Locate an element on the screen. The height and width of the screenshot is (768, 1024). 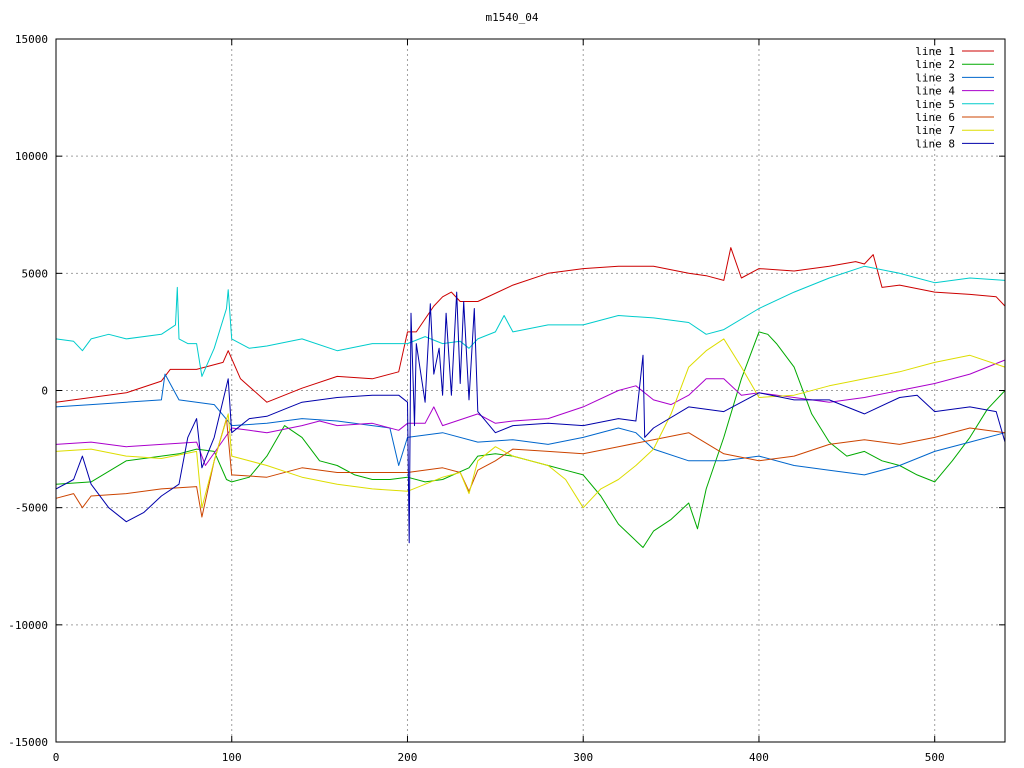
legend-label-1: line 1 is located at coordinates (935, 51).